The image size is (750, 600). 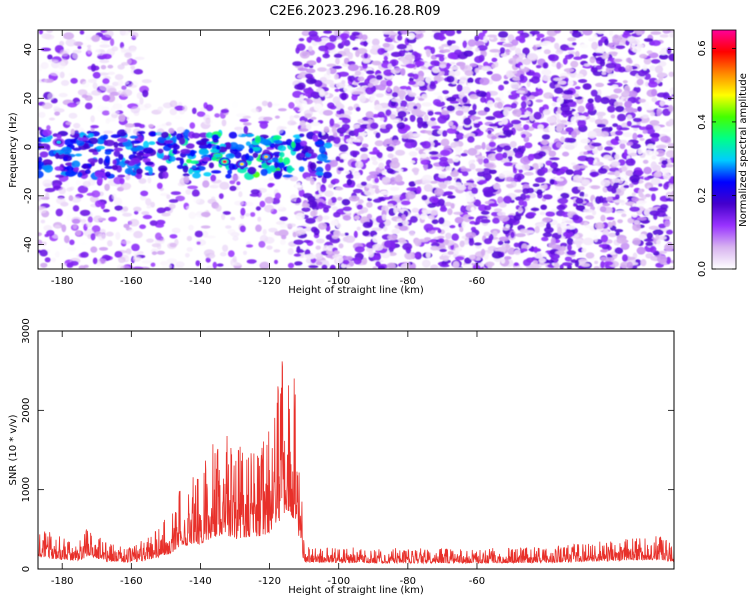 What do you see at coordinates (702, 196) in the screenshot?
I see `colorbar-tick-label: 0.2` at bounding box center [702, 196].